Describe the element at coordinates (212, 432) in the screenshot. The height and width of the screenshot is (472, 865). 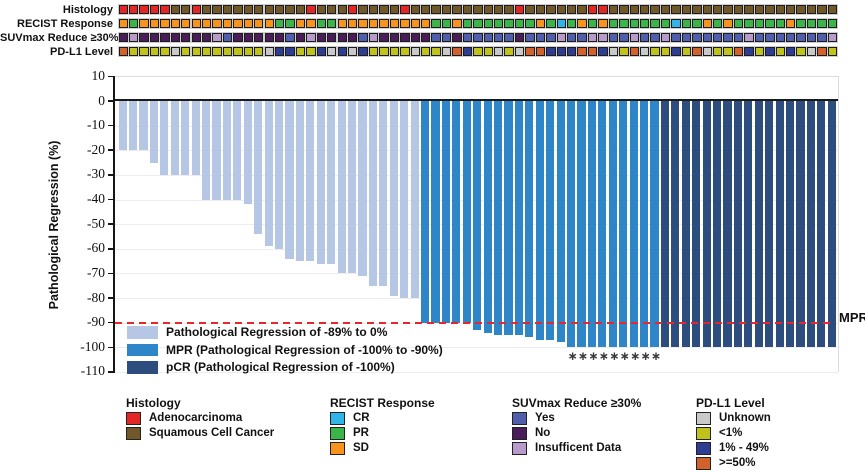
I see `legend-item-label: Squamous Cell Cancer` at that location.